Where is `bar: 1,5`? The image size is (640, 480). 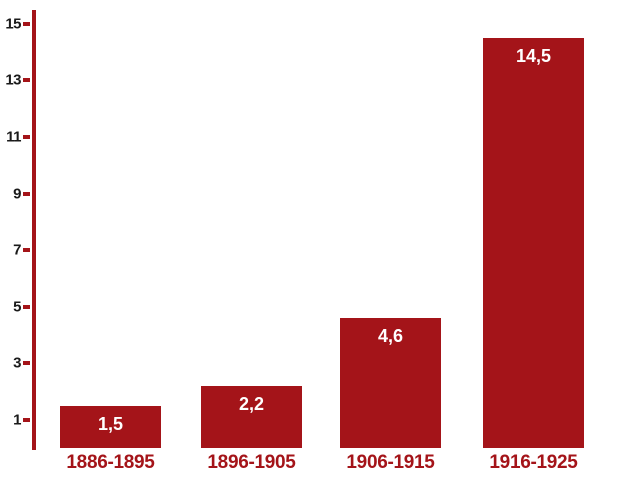
bar: 1,5 is located at coordinates (110, 426).